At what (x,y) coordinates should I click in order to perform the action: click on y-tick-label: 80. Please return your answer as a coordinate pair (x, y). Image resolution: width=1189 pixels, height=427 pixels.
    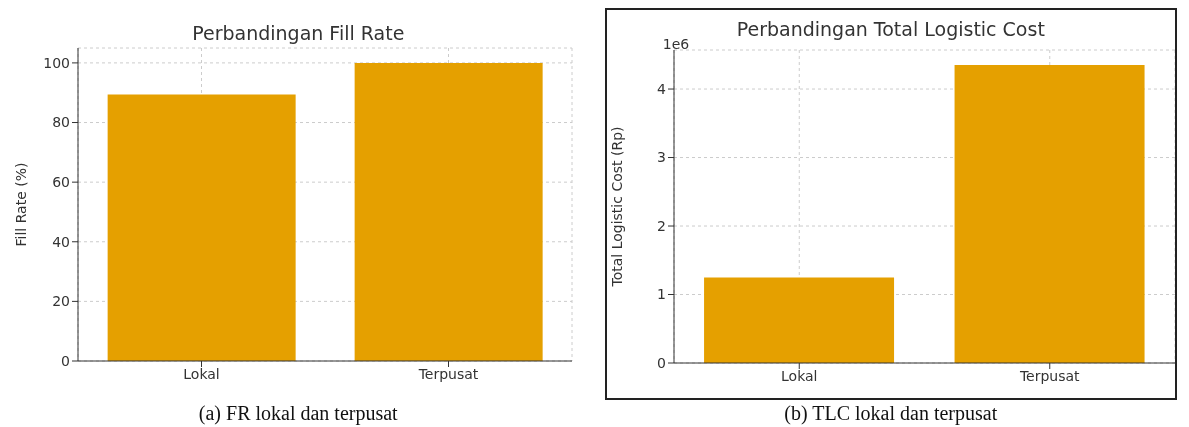
    Looking at the image, I should click on (60, 122).